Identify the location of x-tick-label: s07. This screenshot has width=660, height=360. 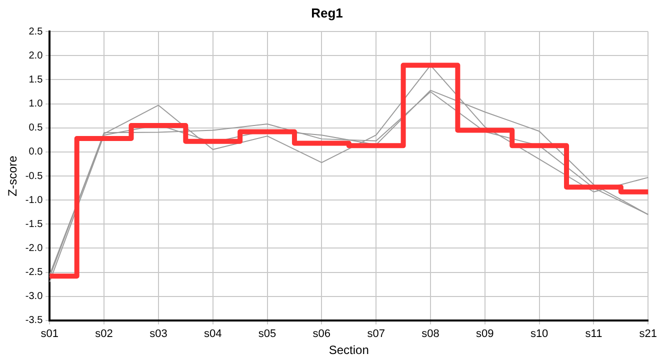
(376, 334).